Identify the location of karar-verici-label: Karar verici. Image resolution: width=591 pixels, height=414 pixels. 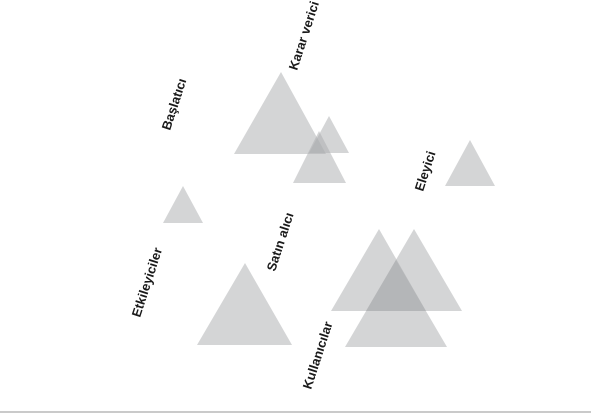
(304, 36).